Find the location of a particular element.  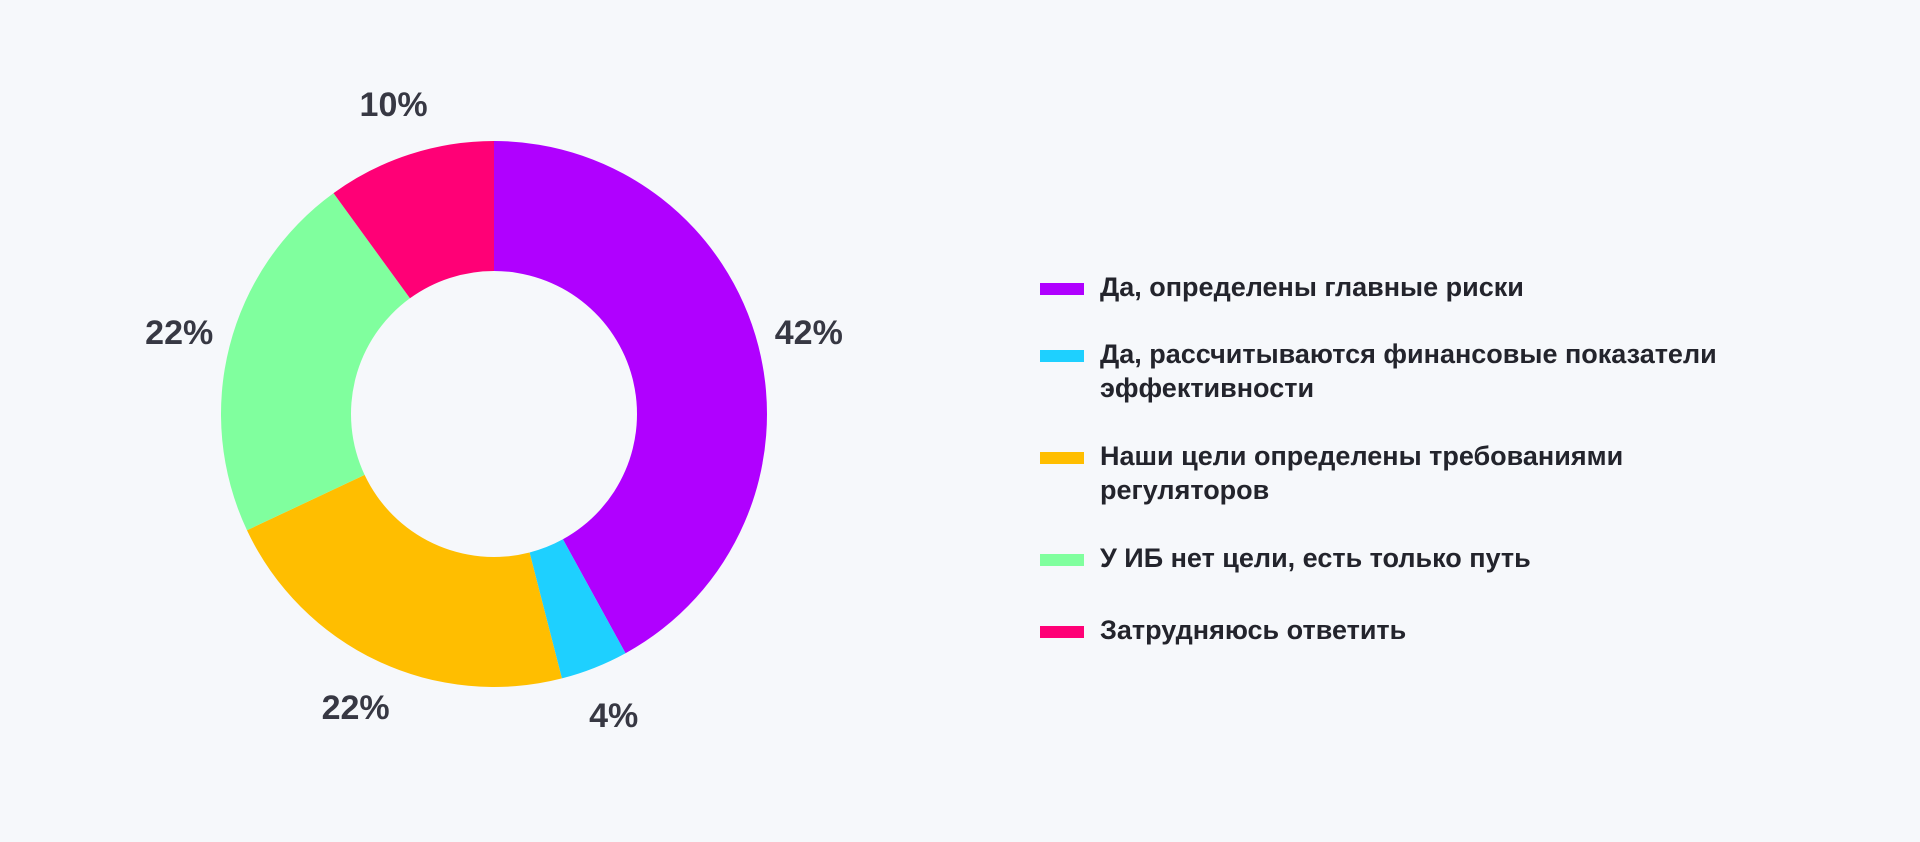

legend-item-hard-to-say: Затрудняюсь ответить is located at coordinates (1420, 630).